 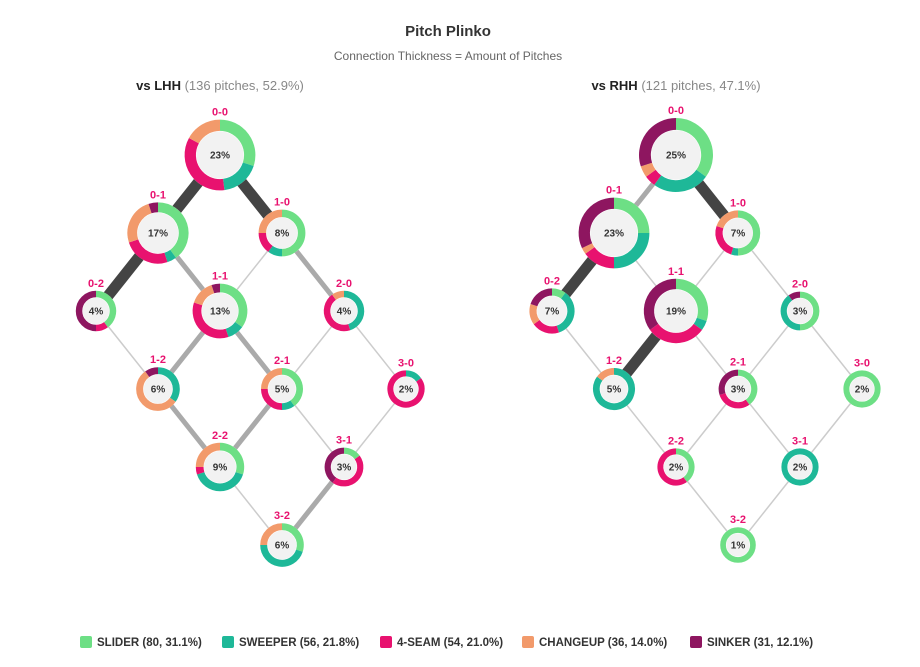 What do you see at coordinates (158, 85) in the screenshot?
I see `panel-heading-lhh-strong: vs LHH` at bounding box center [158, 85].